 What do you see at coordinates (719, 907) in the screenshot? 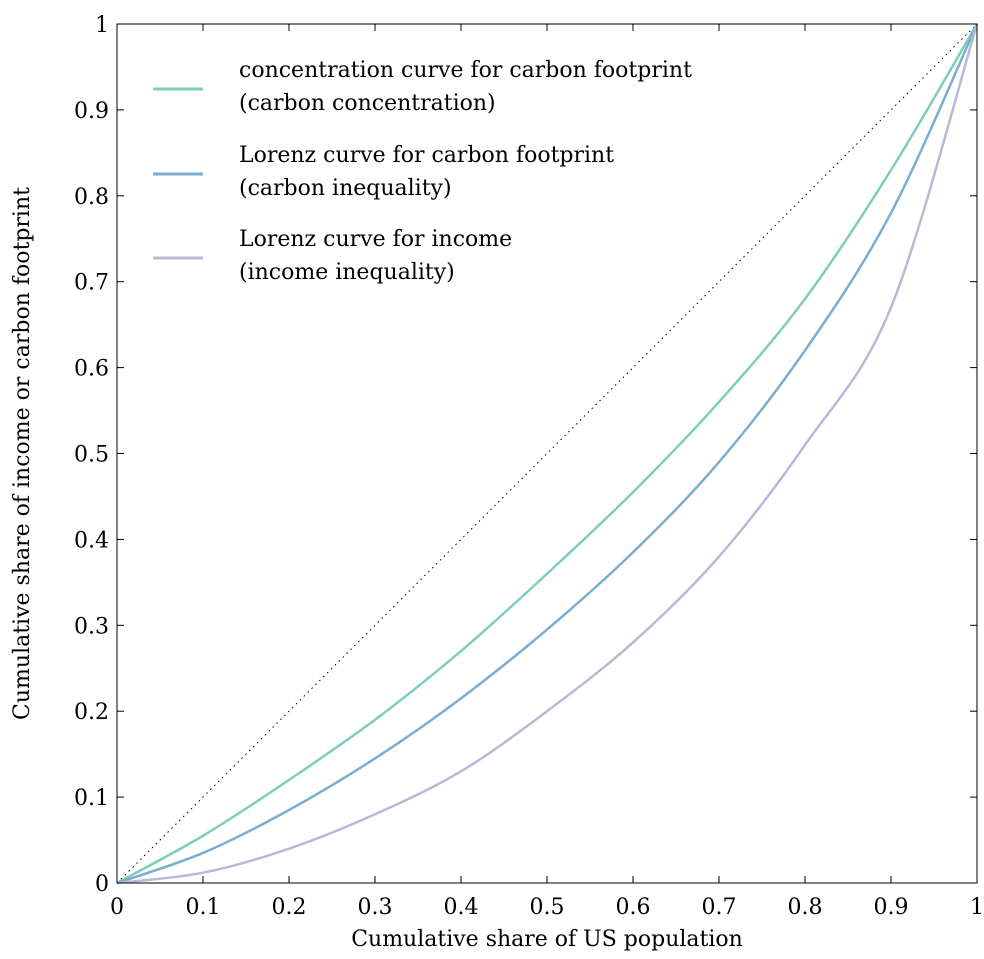
I see `x-tick-label: 0.7` at bounding box center [719, 907].